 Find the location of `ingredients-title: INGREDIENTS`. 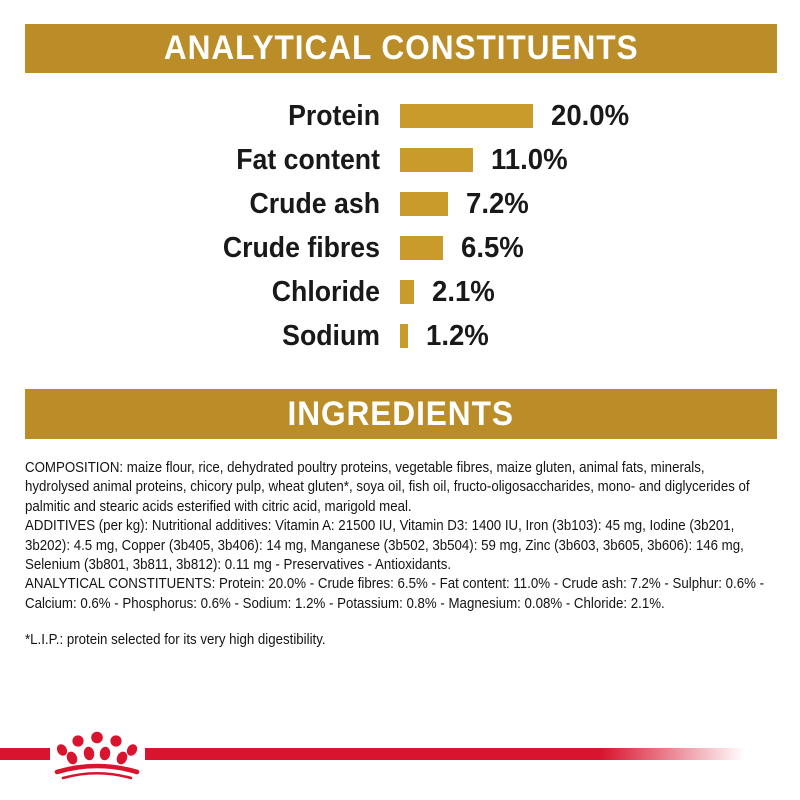

ingredients-title: INGREDIENTS is located at coordinates (401, 413).